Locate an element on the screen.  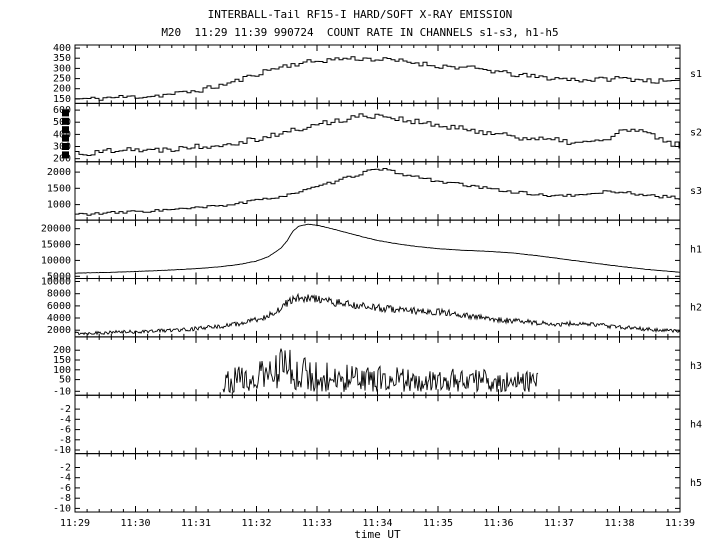
y-tick-label: 250 is located at coordinates (62, 79).